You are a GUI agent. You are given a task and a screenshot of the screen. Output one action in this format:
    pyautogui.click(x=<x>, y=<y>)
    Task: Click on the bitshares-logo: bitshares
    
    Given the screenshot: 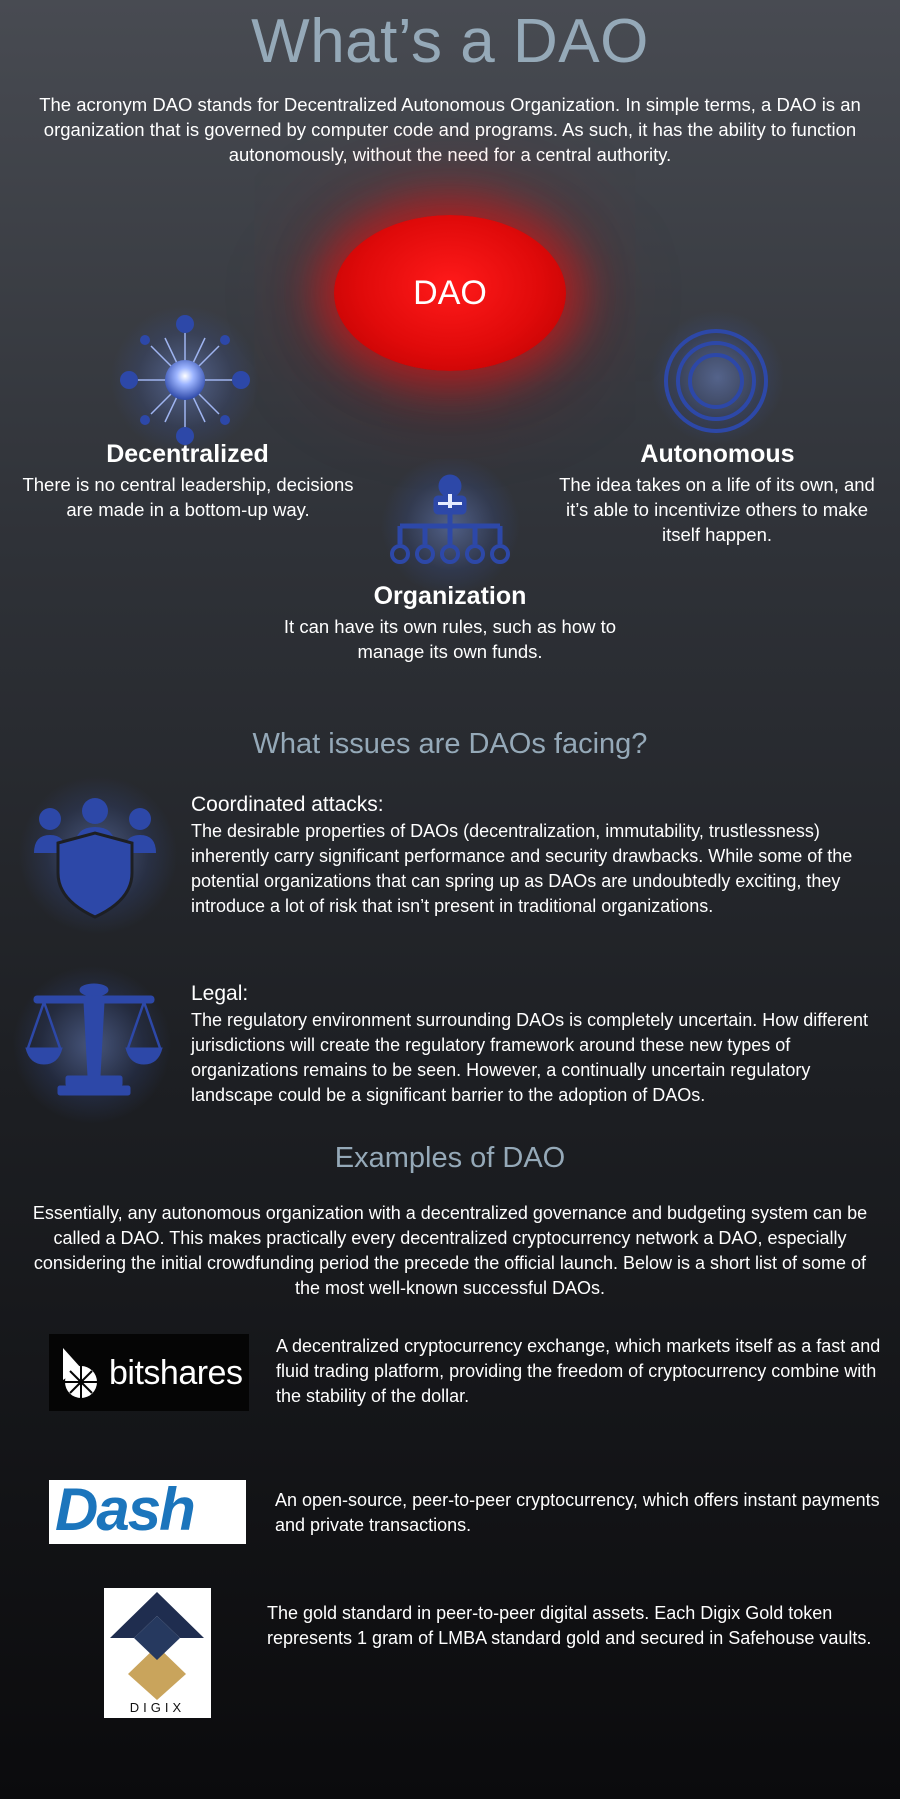 What is the action you would take?
    pyautogui.click(x=149, y=1372)
    